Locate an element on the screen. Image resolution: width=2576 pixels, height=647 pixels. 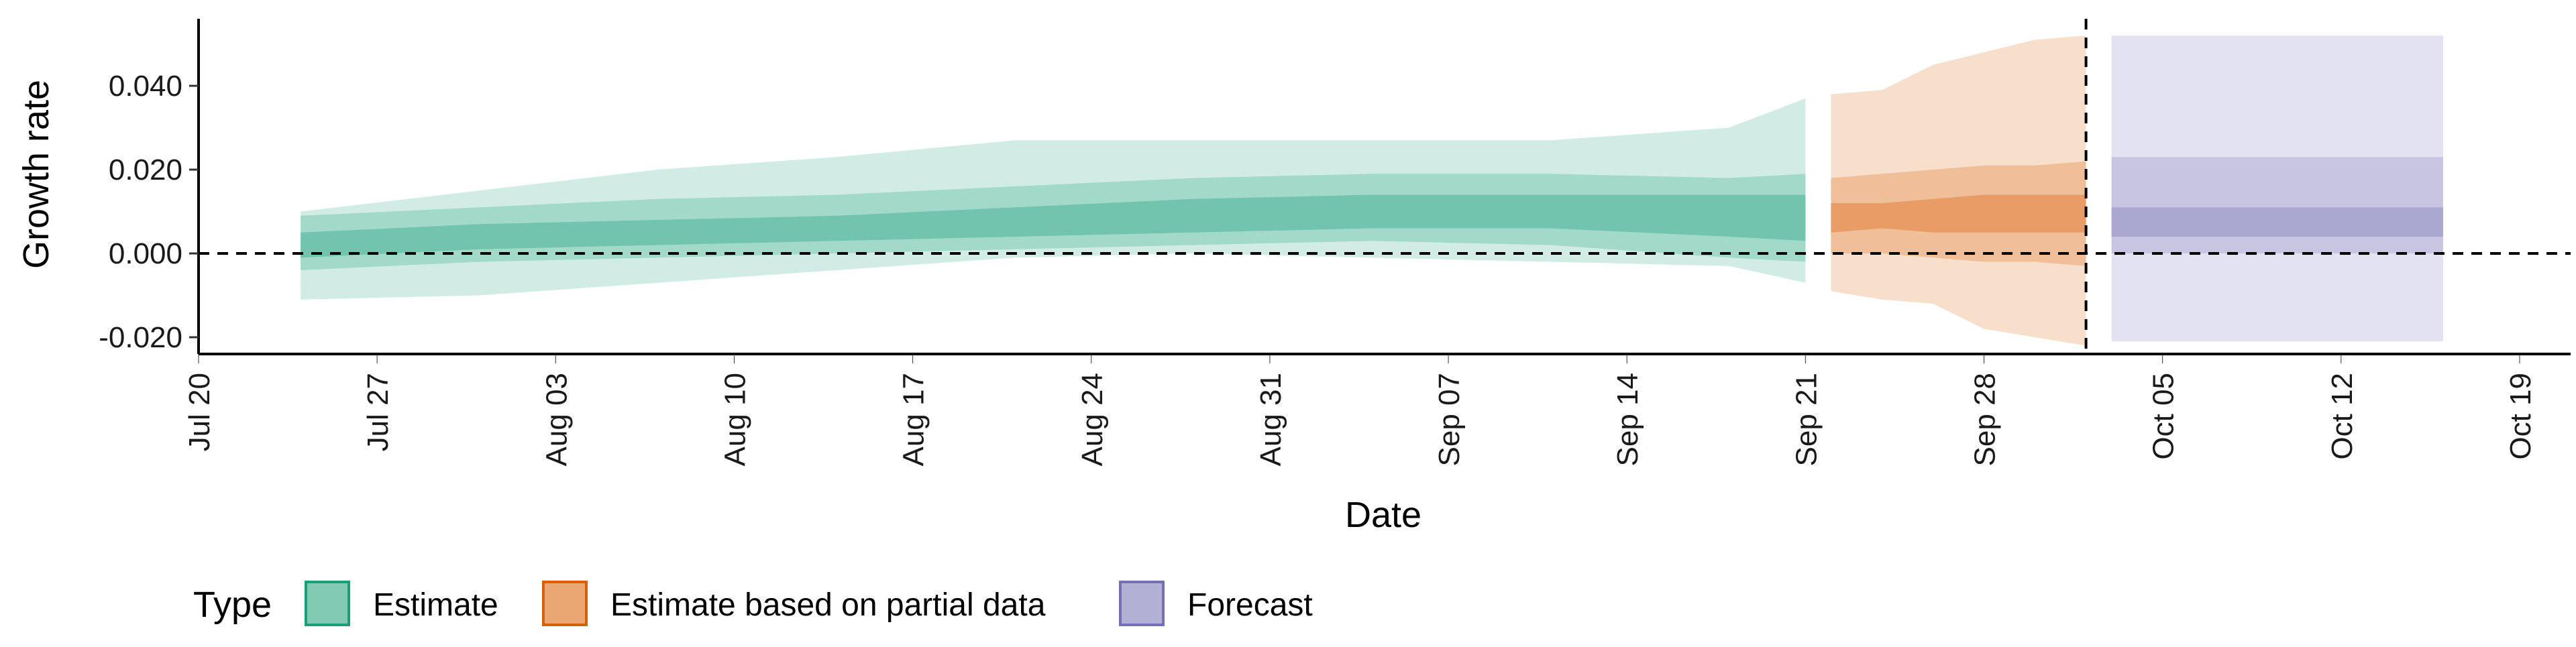
x-axis-title: Date is located at coordinates (1383, 515).